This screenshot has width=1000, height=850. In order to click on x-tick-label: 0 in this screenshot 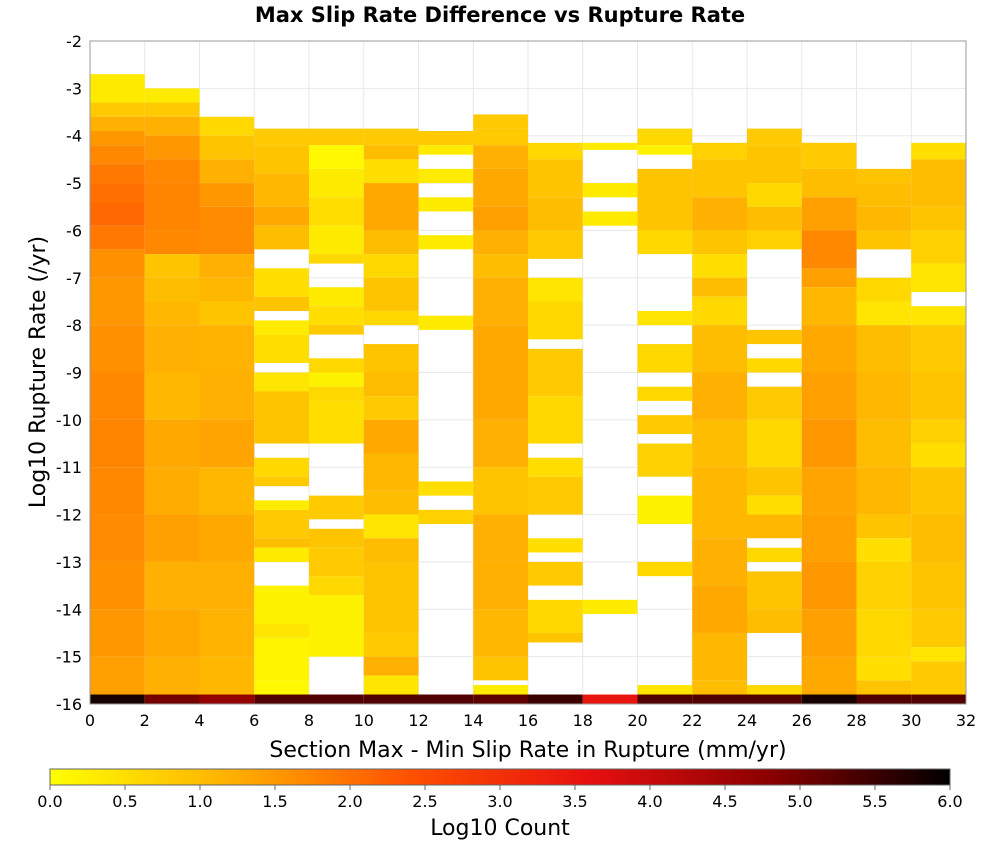, I will do `click(90, 720)`.